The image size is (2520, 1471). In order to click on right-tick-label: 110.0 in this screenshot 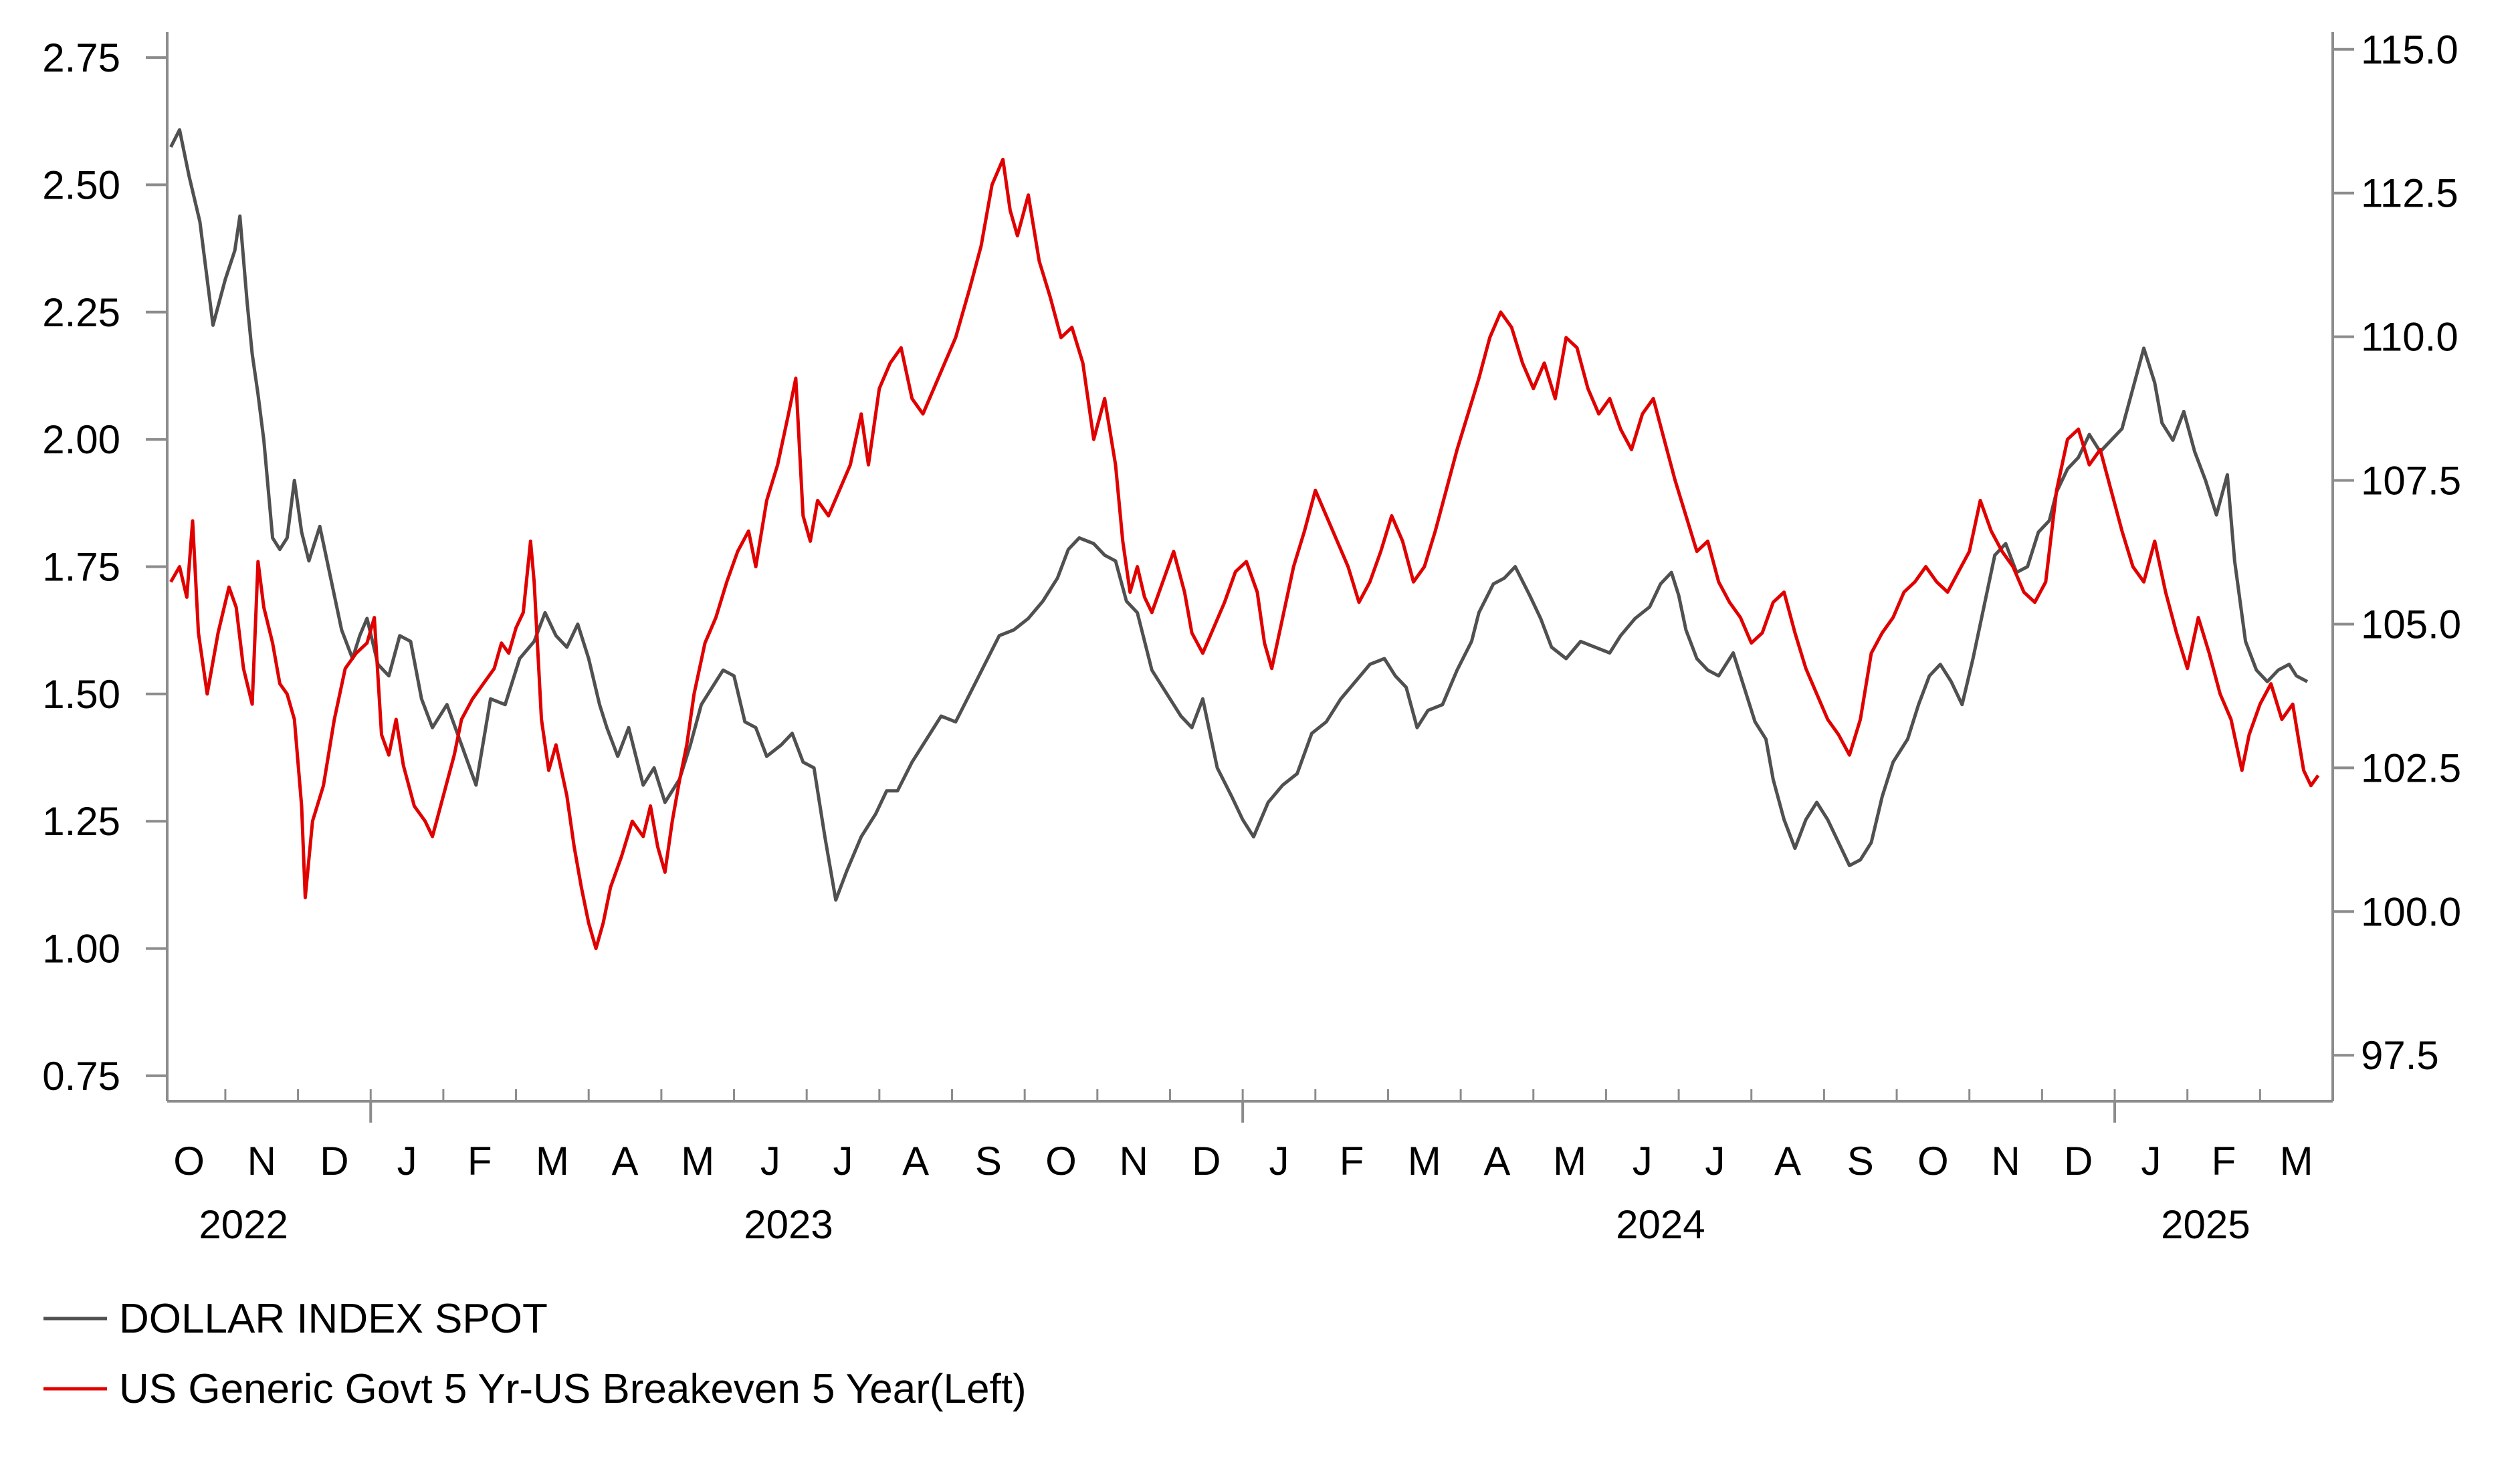, I will do `click(2409, 337)`.